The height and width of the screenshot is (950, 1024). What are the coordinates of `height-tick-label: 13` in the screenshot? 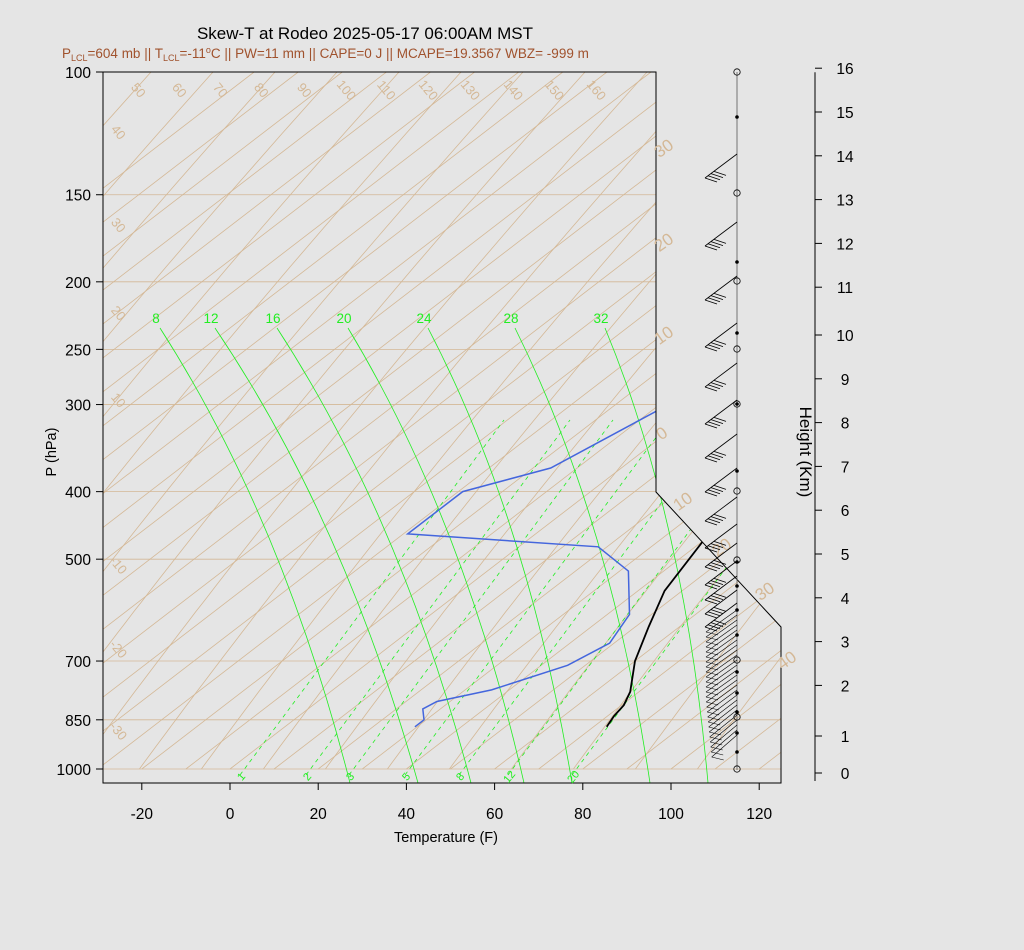 It's located at (844, 201).